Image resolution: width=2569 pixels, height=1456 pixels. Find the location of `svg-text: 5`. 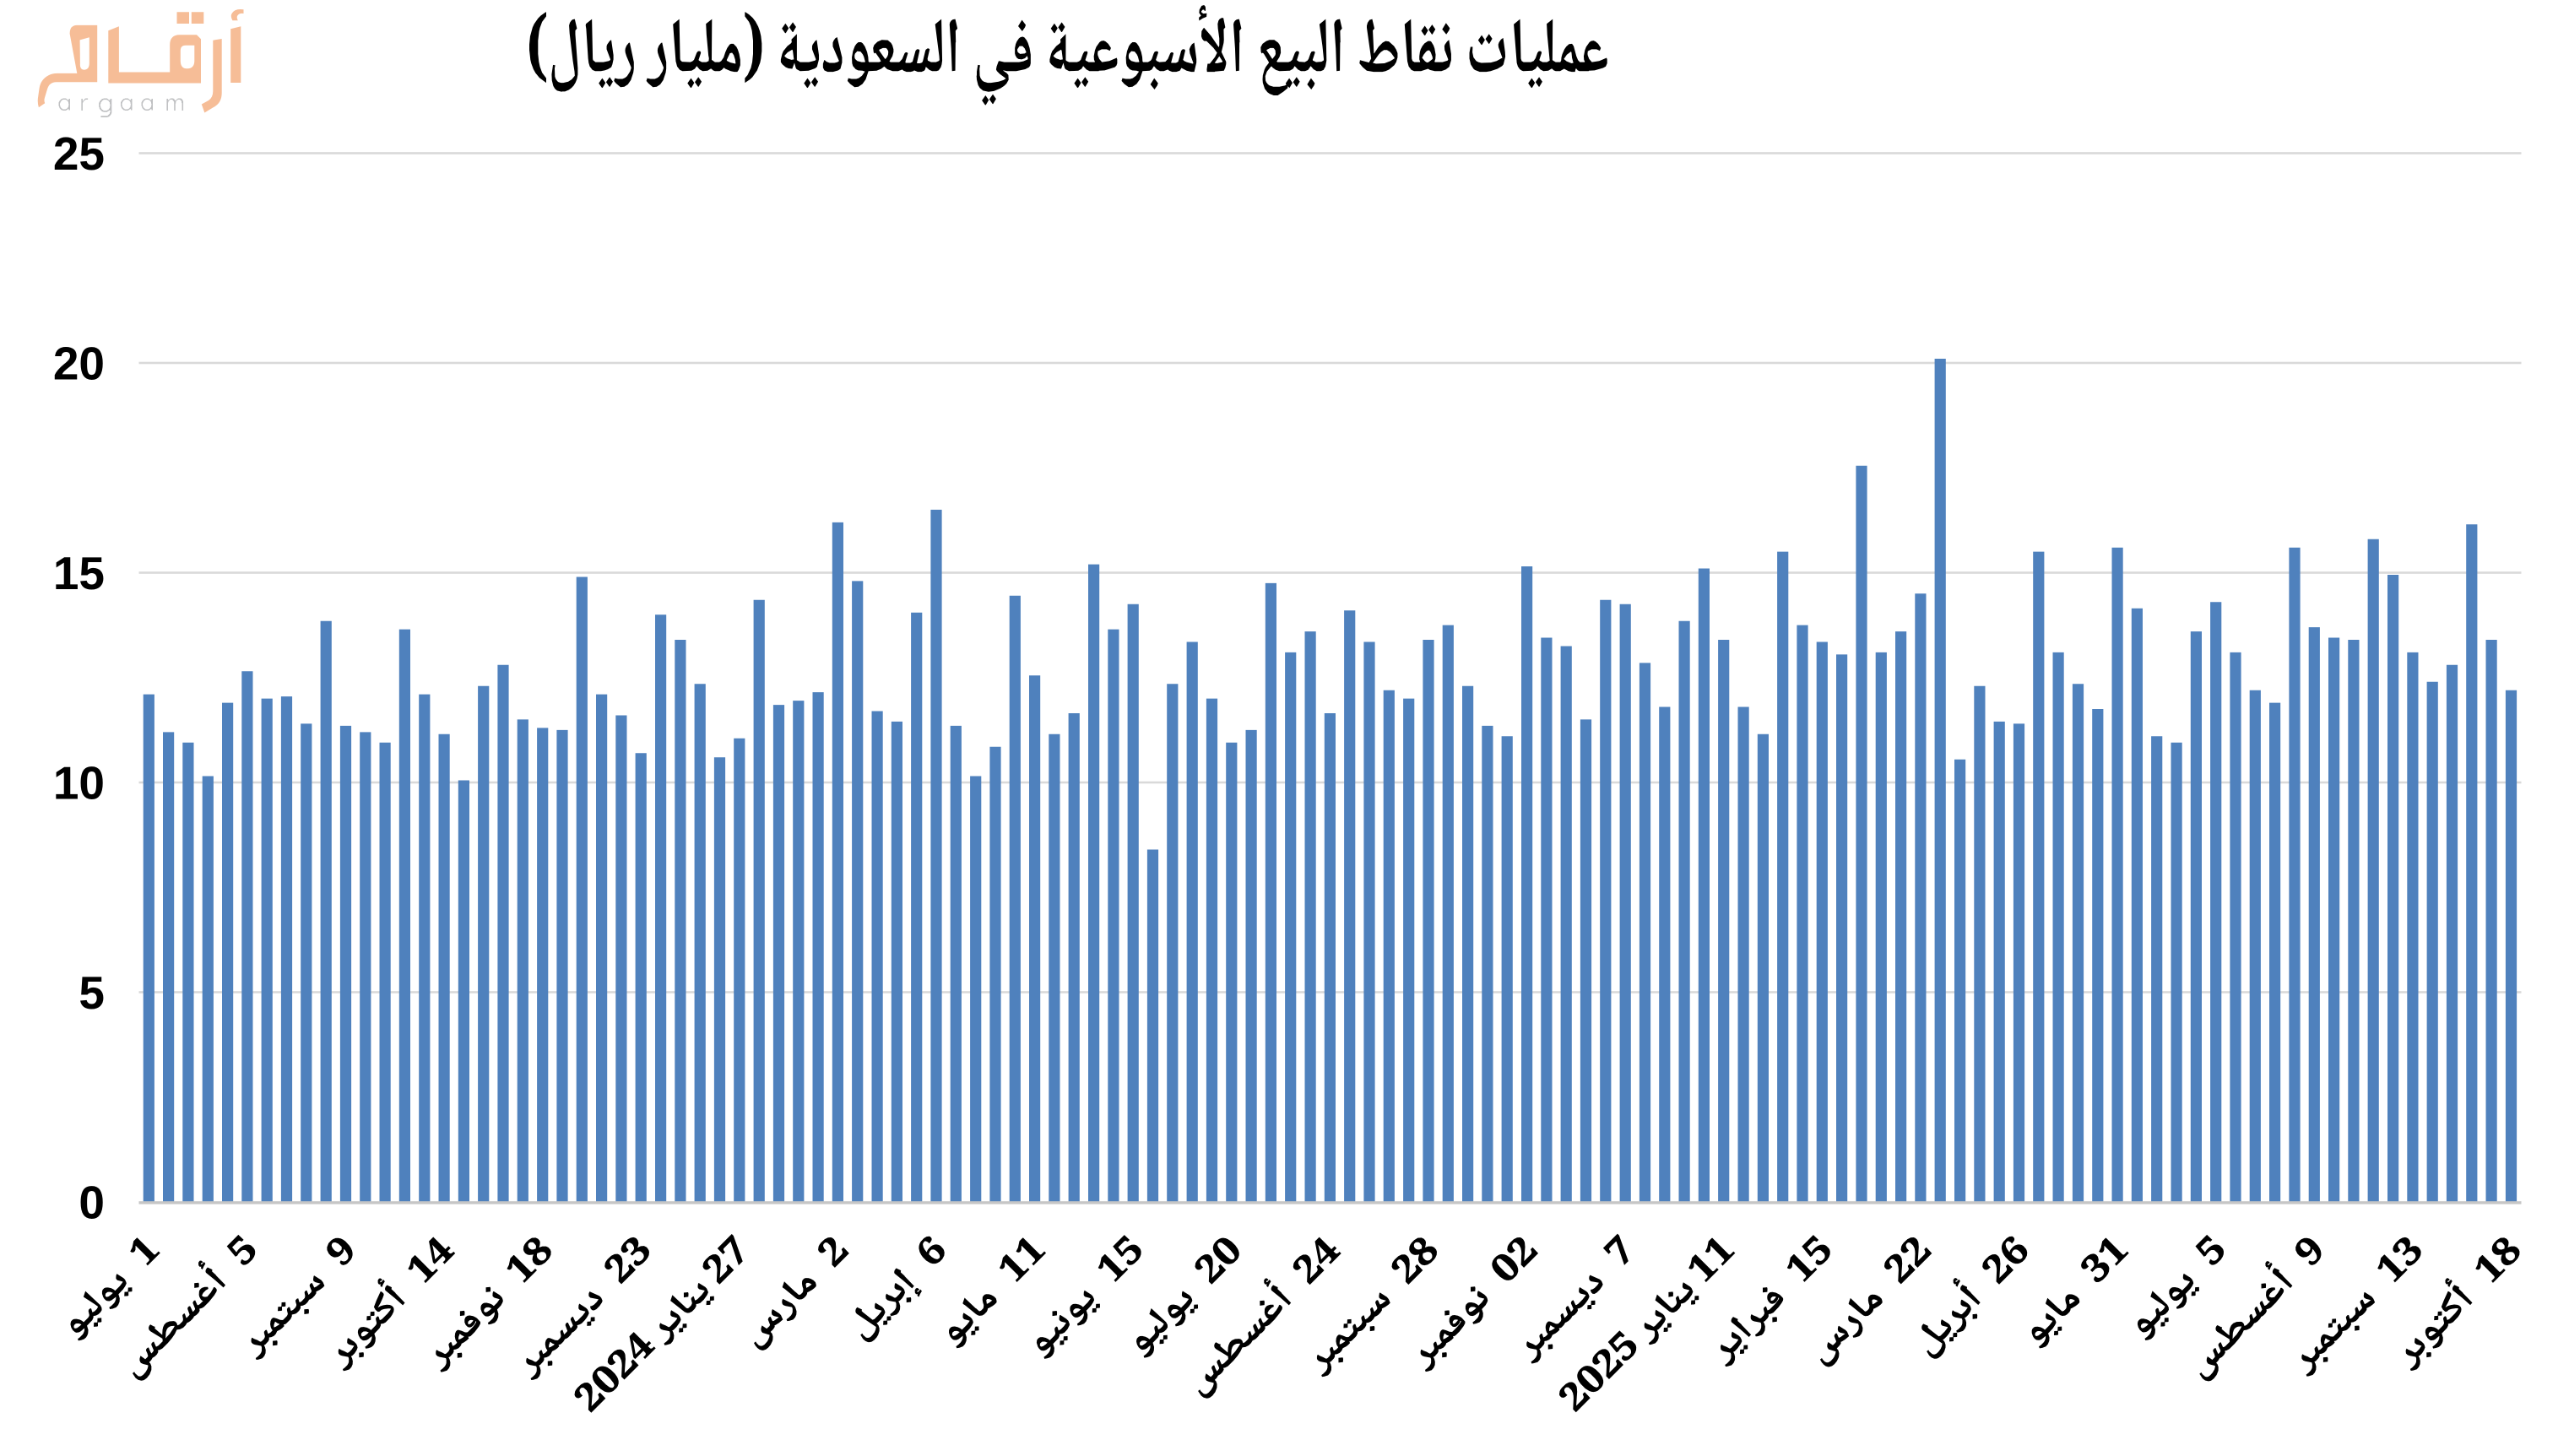

svg-text: 5 is located at coordinates (92, 993).